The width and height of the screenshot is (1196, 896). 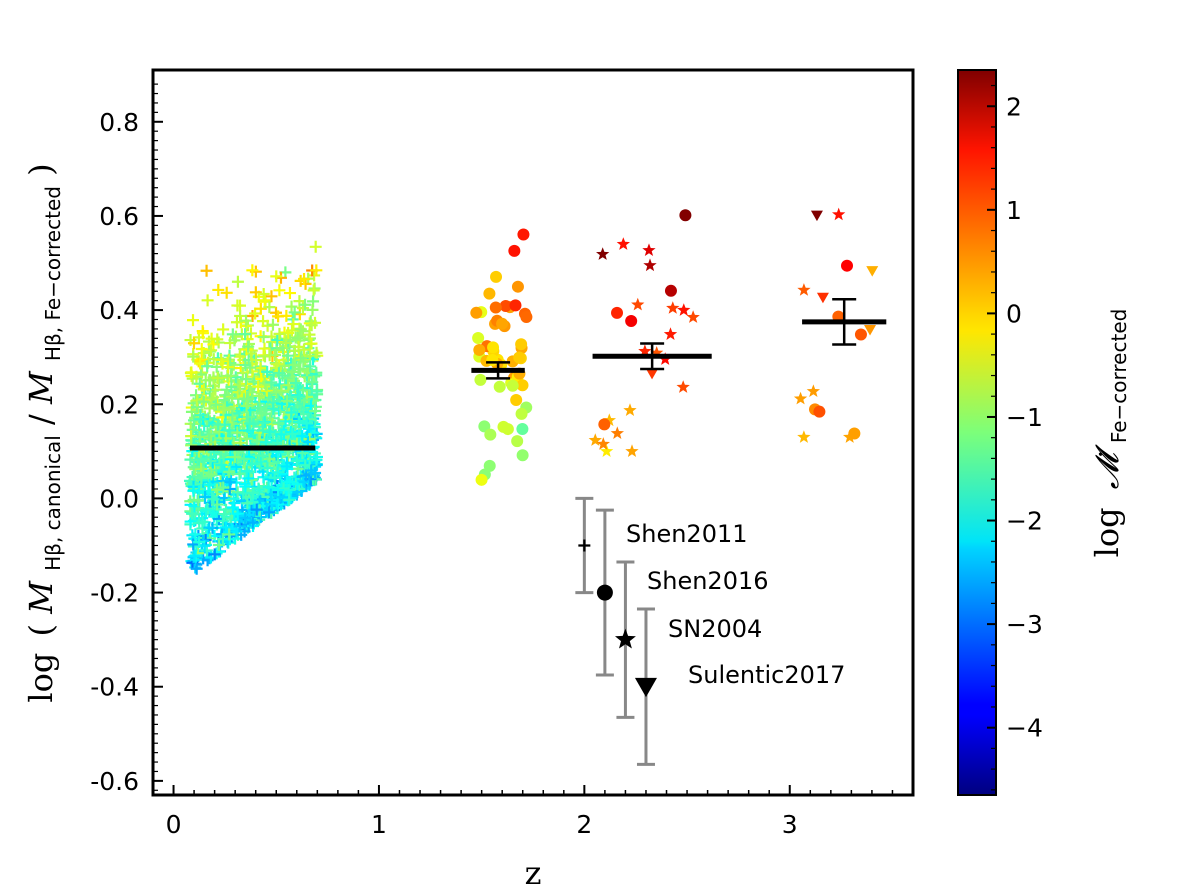 I want to click on colorbar-tick-label: 2, so click(x=1014, y=106).